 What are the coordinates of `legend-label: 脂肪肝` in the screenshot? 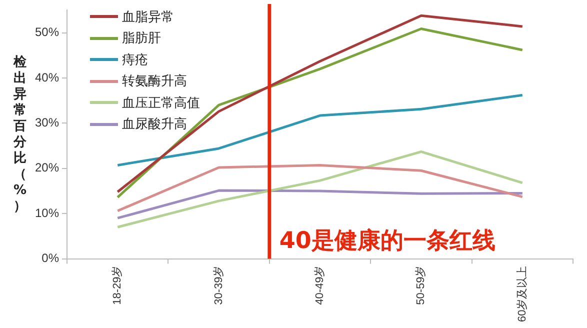 It's located at (141, 39).